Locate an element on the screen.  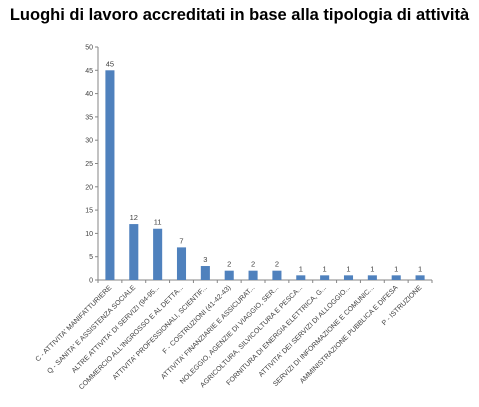
x-category-label: Q - SANITA' E ASSISTENZA SOCIALE is located at coordinates (91, 329).